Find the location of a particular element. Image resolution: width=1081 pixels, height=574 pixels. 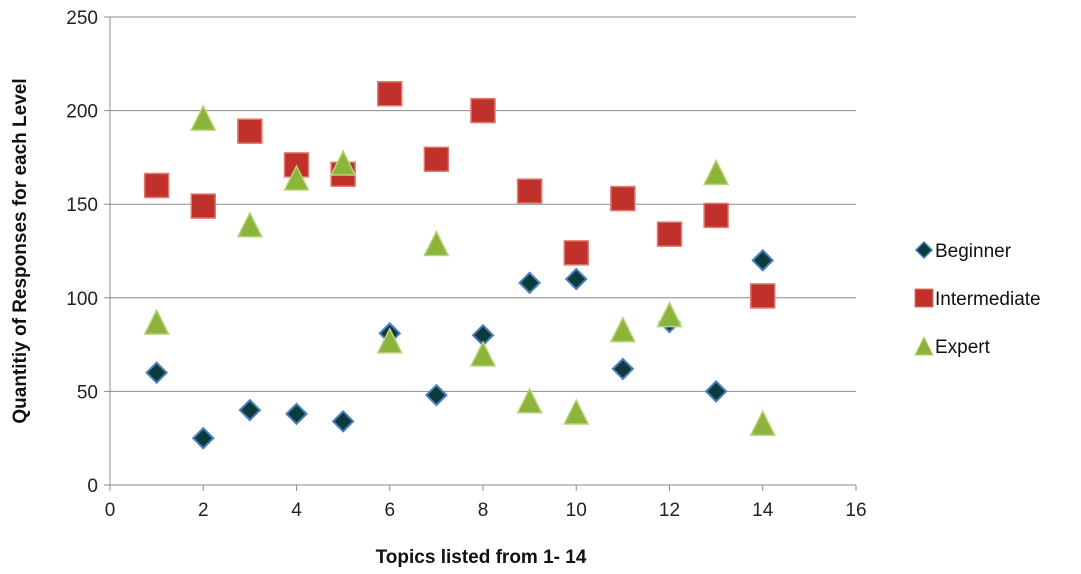

legend-item-intermediate: Intermediate is located at coordinates (977, 299).